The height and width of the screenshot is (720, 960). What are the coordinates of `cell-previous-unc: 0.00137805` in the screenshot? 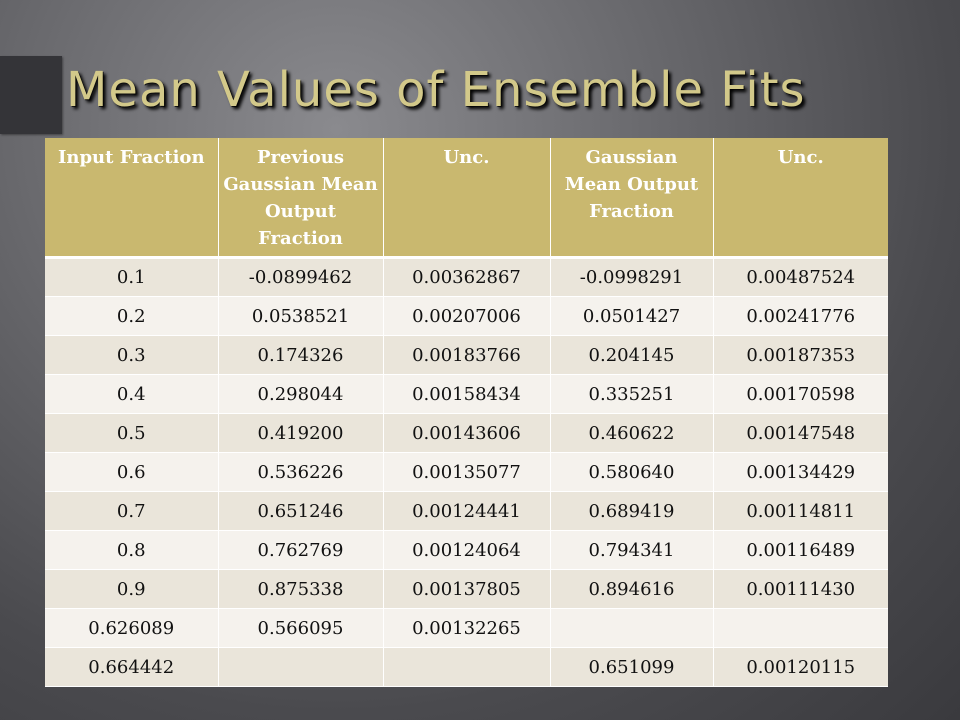 It's located at (467, 589).